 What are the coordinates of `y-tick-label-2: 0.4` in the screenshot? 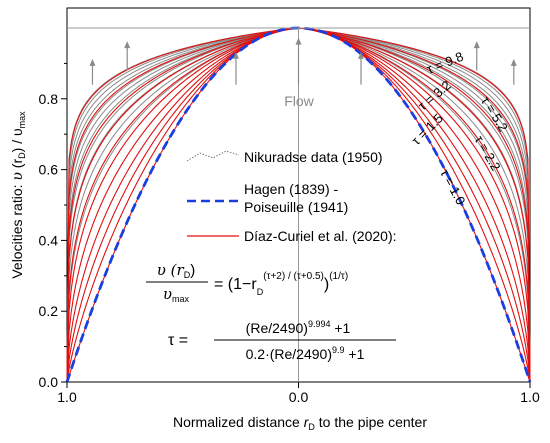 It's located at (49, 240).